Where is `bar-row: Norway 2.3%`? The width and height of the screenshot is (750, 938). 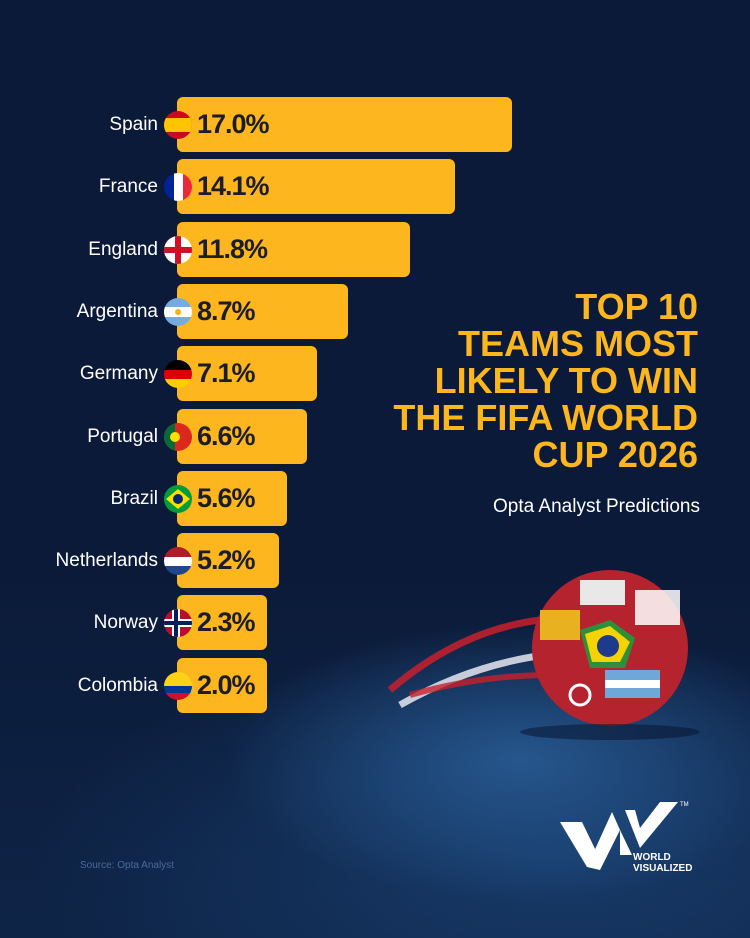
bar-row: Norway 2.3% is located at coordinates (375, 623).